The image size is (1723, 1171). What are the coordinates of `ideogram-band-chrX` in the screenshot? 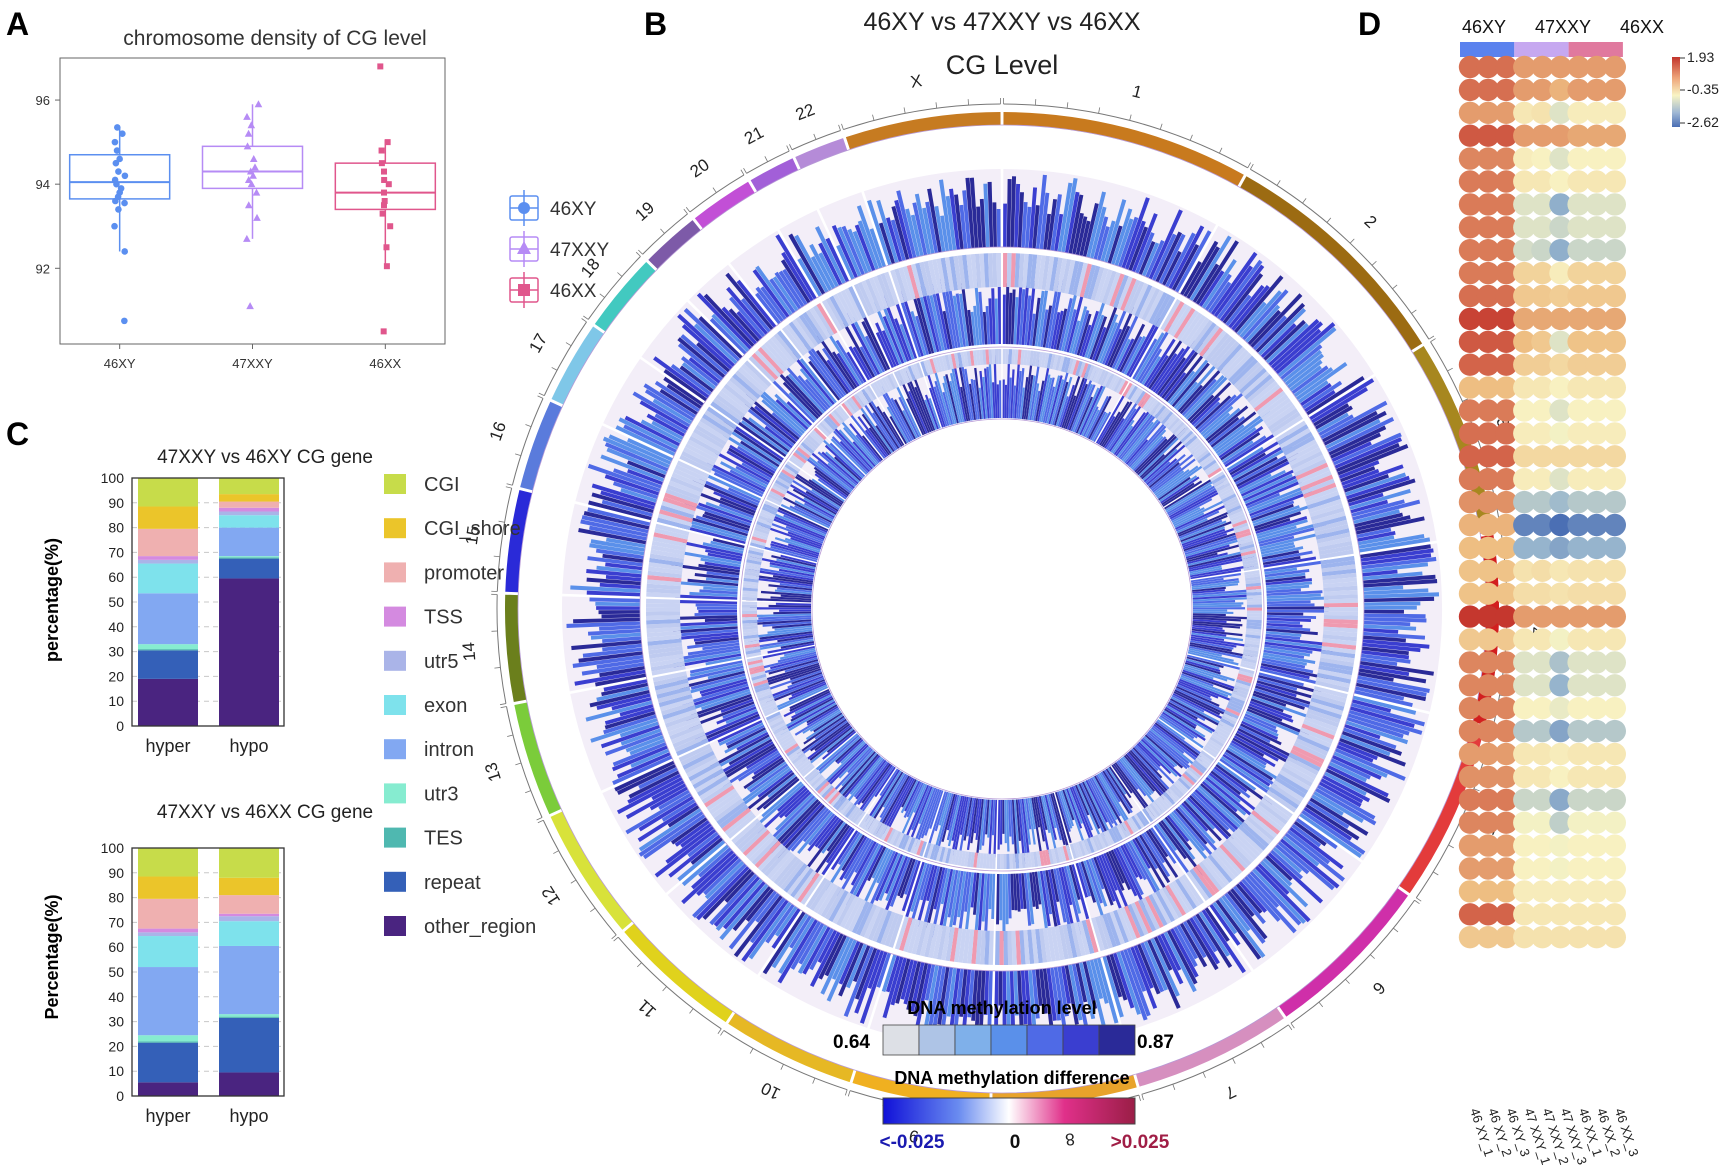 It's located at (923, 131).